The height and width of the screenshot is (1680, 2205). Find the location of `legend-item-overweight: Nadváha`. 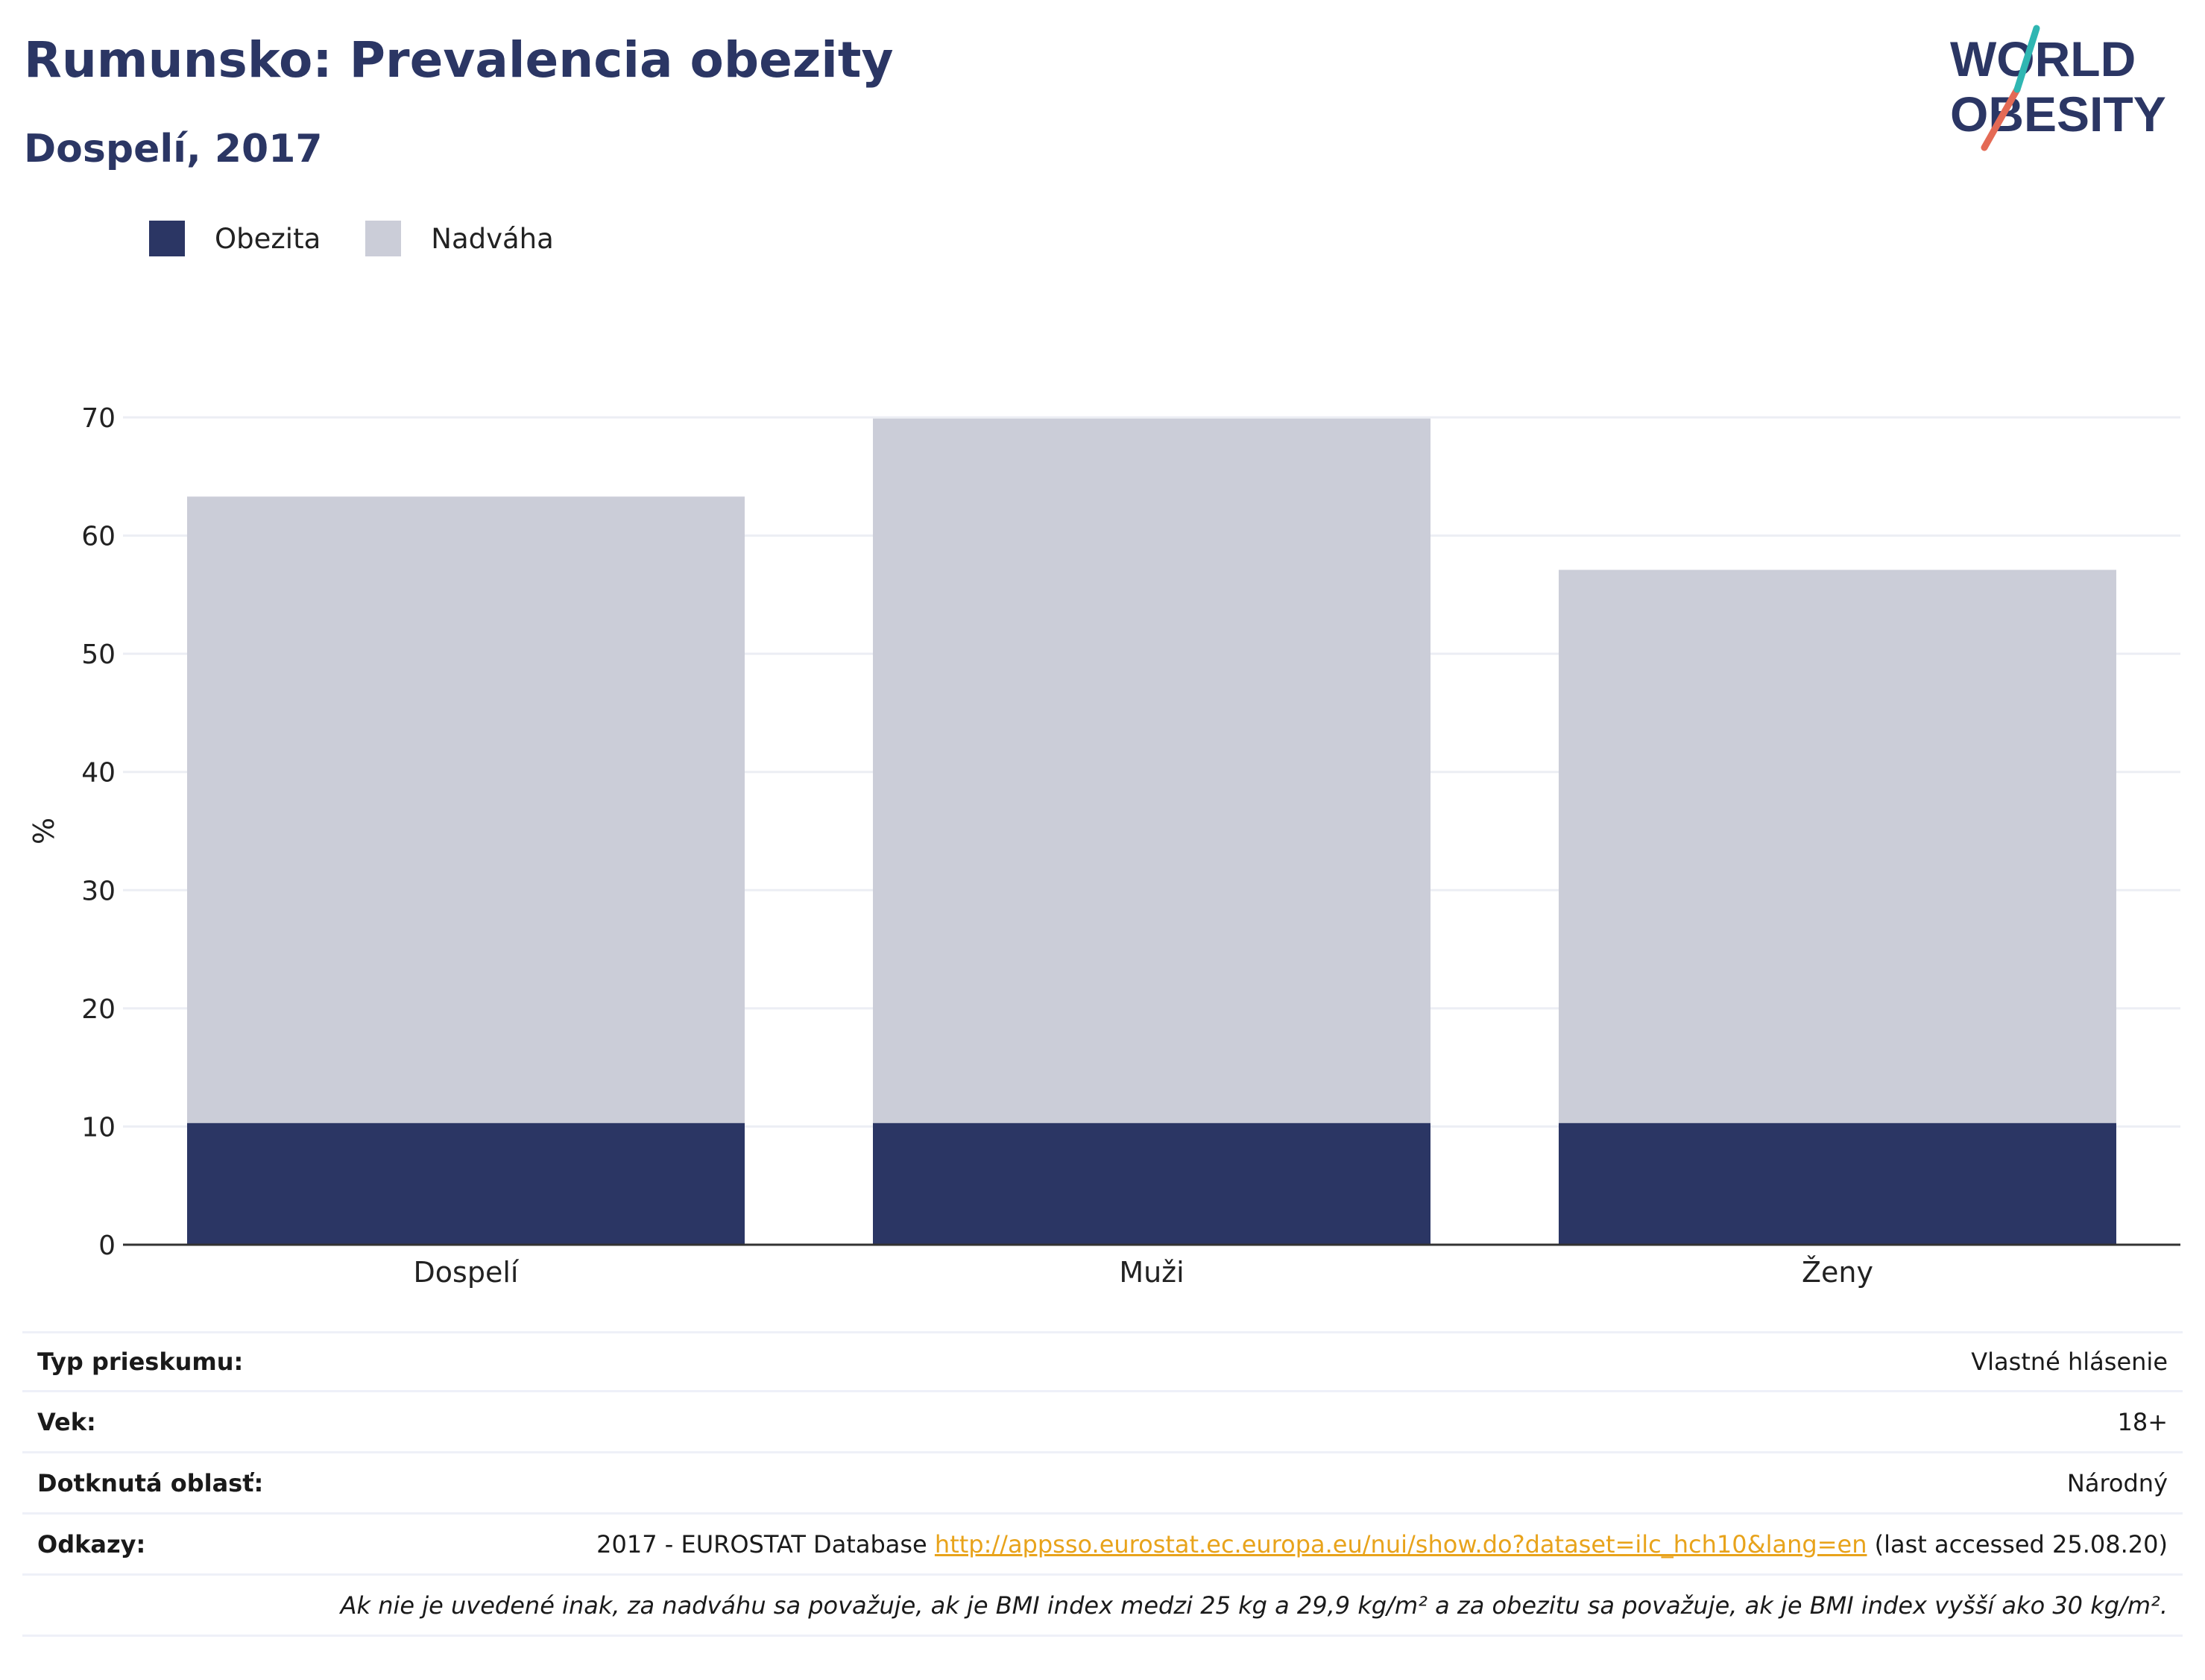

legend-item-overweight: Nadváha is located at coordinates (459, 238).